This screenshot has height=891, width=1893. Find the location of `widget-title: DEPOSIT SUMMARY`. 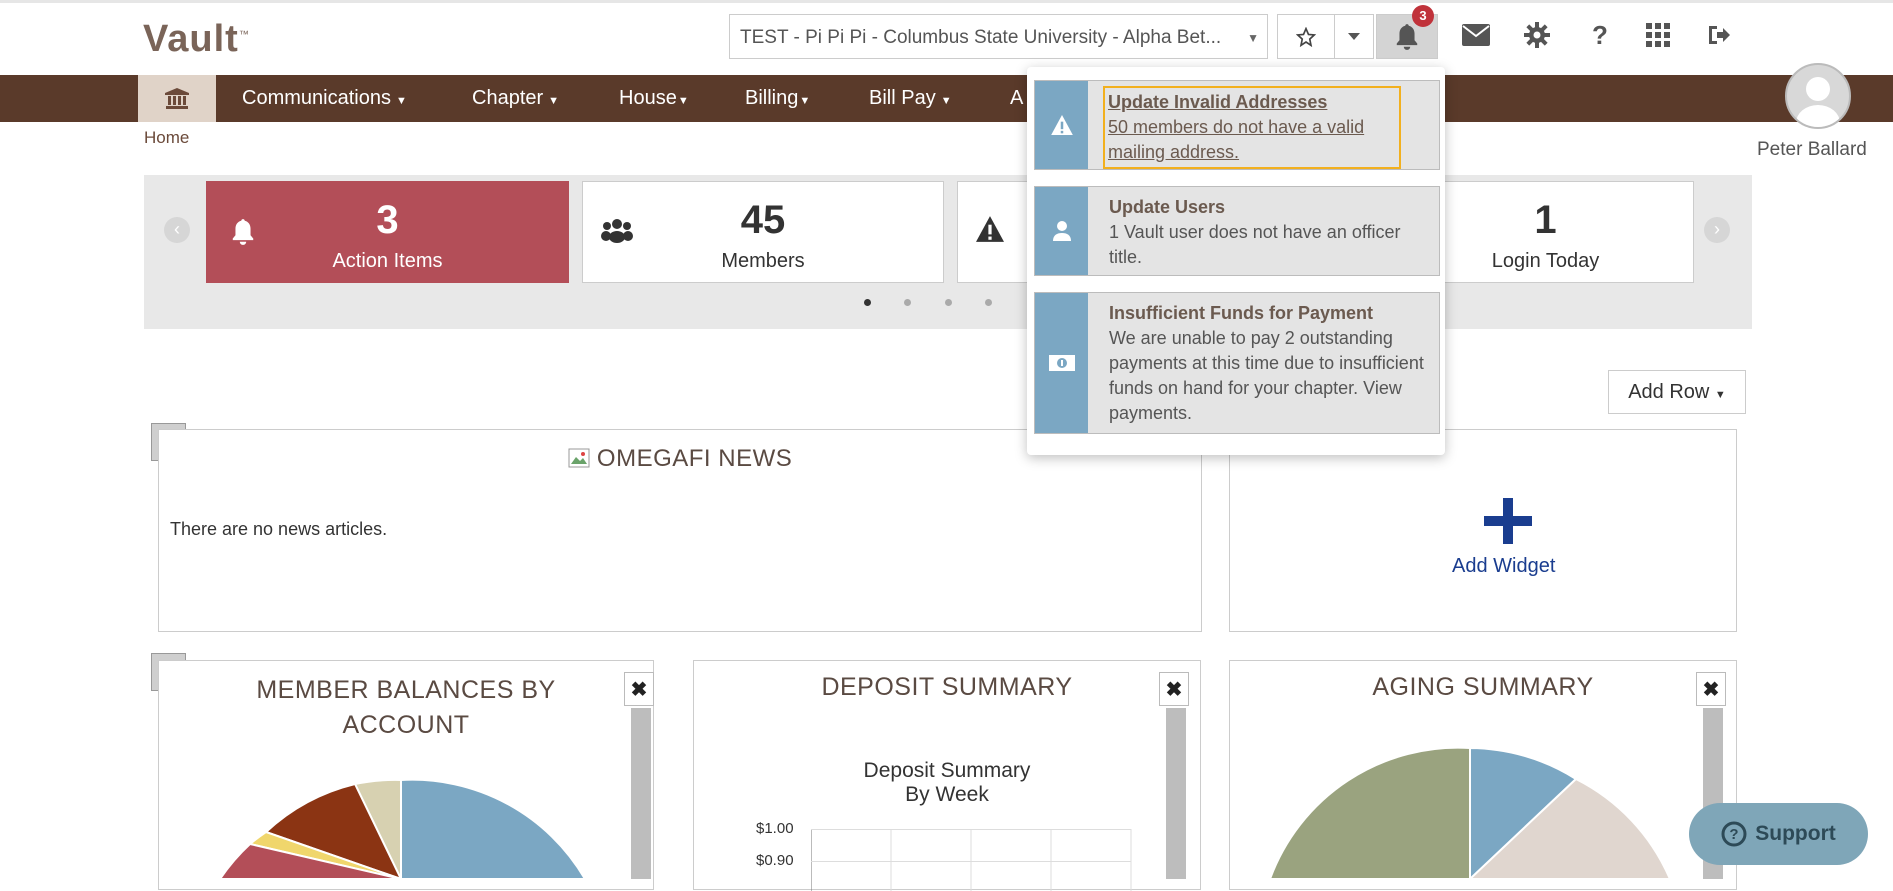

widget-title: DEPOSIT SUMMARY is located at coordinates (947, 687).